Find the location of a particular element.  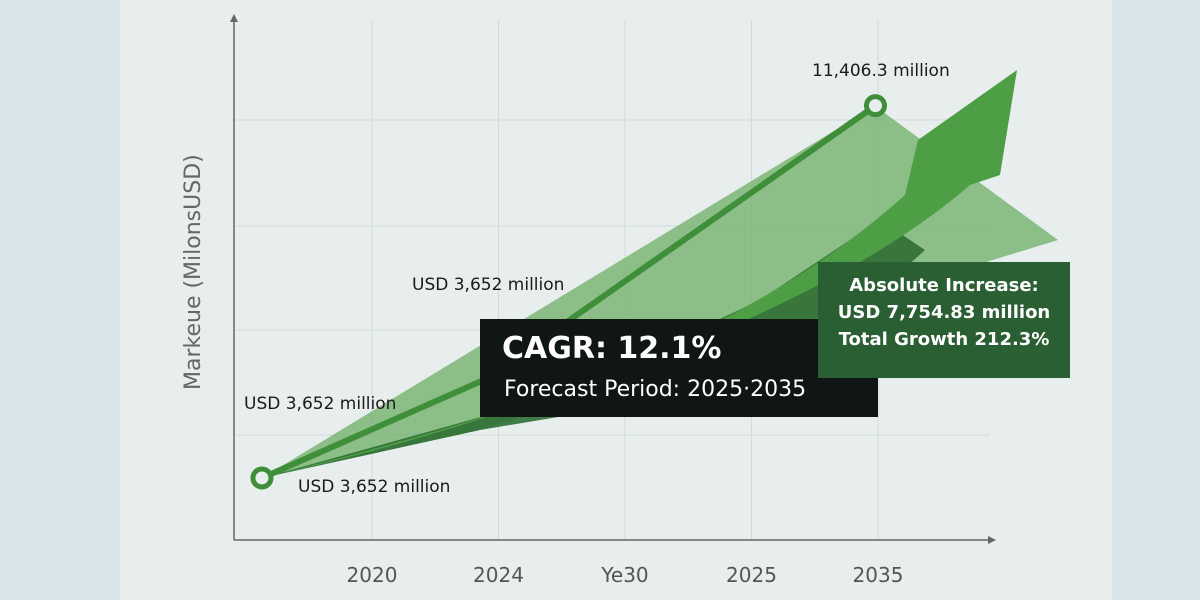

absolute-increase-value: USD 7,754.83 million is located at coordinates (944, 312).